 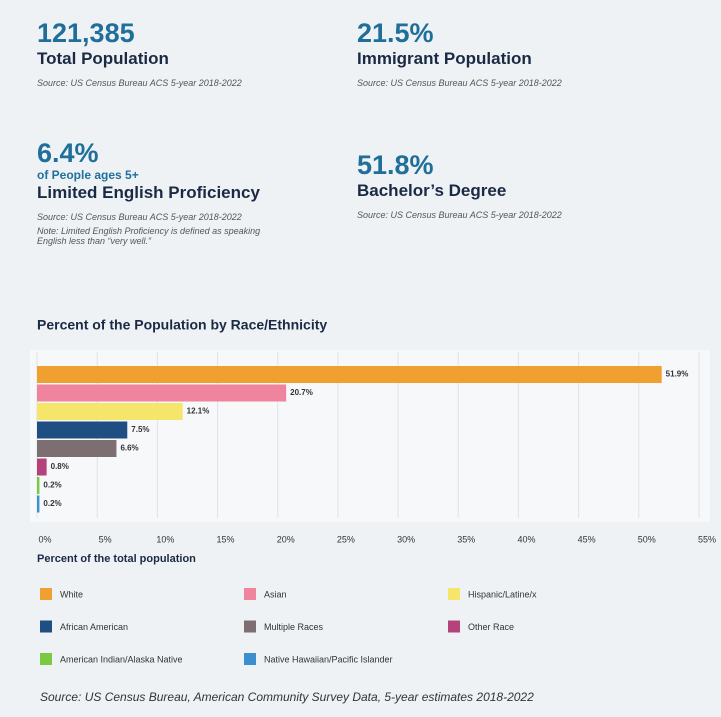 What do you see at coordinates (294, 627) in the screenshot?
I see `legend-label: Multiple Races` at bounding box center [294, 627].